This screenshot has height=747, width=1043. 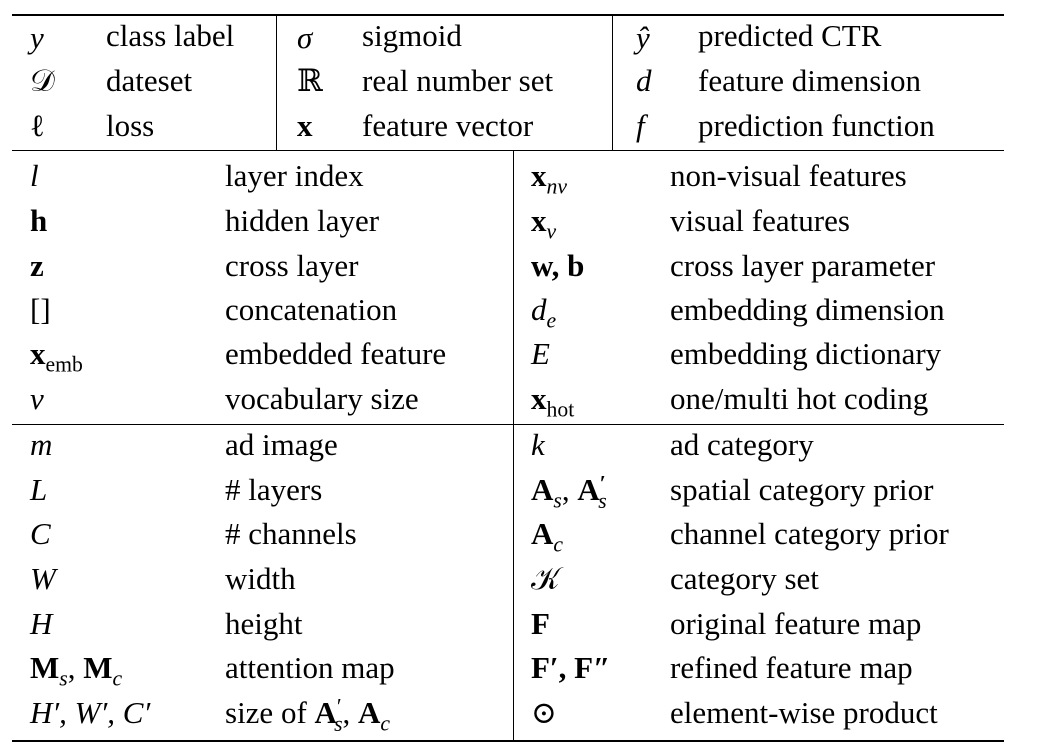 What do you see at coordinates (802, 489) in the screenshot?
I see `notation-desc: spatial category prior` at bounding box center [802, 489].